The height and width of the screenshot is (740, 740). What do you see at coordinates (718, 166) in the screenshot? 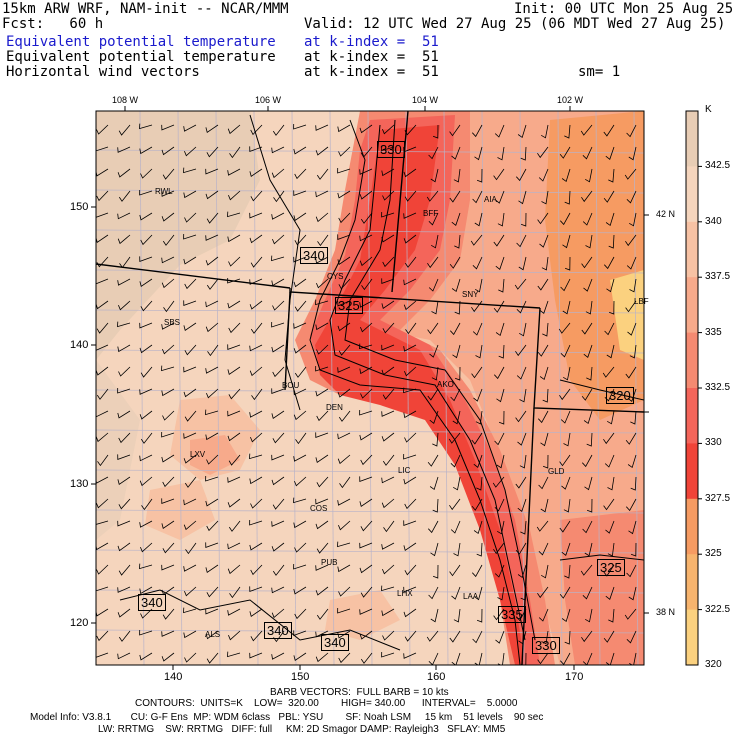
I see `colorbar-label: 342.5` at bounding box center [718, 166].